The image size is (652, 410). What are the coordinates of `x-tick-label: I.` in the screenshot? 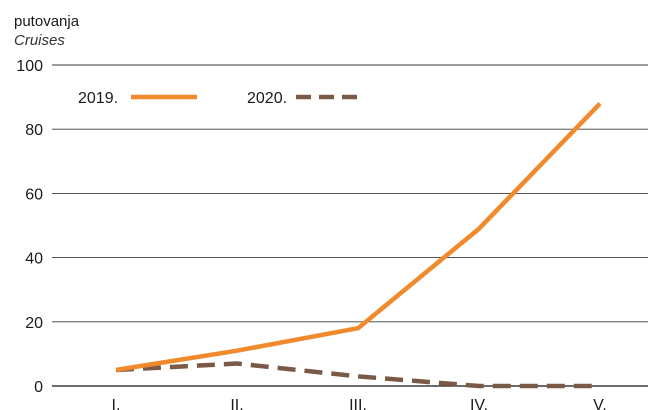 It's located at (116, 403).